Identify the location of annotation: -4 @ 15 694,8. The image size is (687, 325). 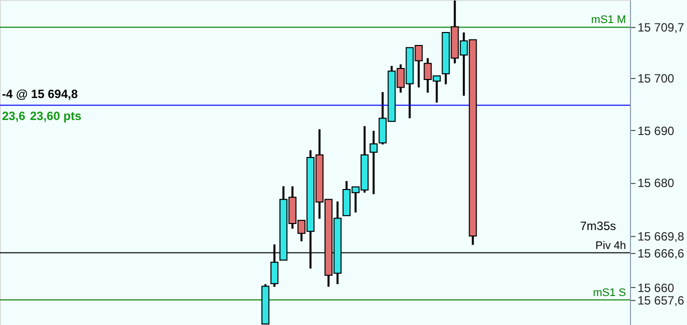
(40, 94).